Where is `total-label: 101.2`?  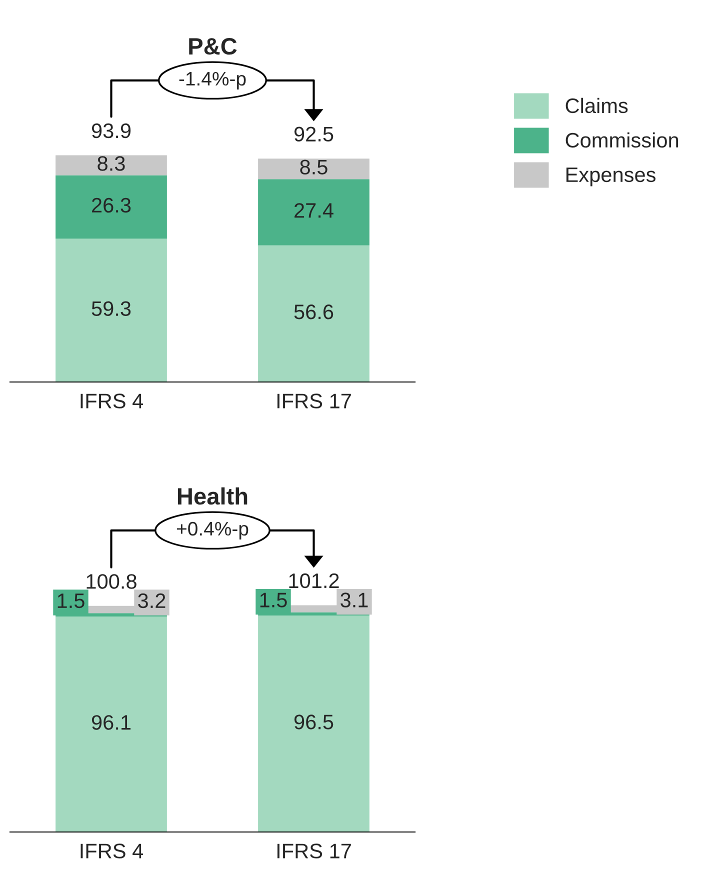
total-label: 101.2 is located at coordinates (314, 580).